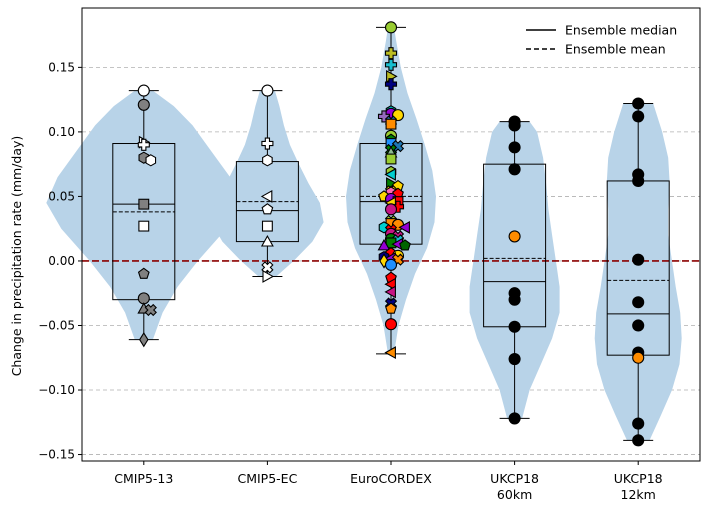 This screenshot has height=512, width=711. What do you see at coordinates (61, 67) in the screenshot?
I see `y-tick-label: 0.15` at bounding box center [61, 67].